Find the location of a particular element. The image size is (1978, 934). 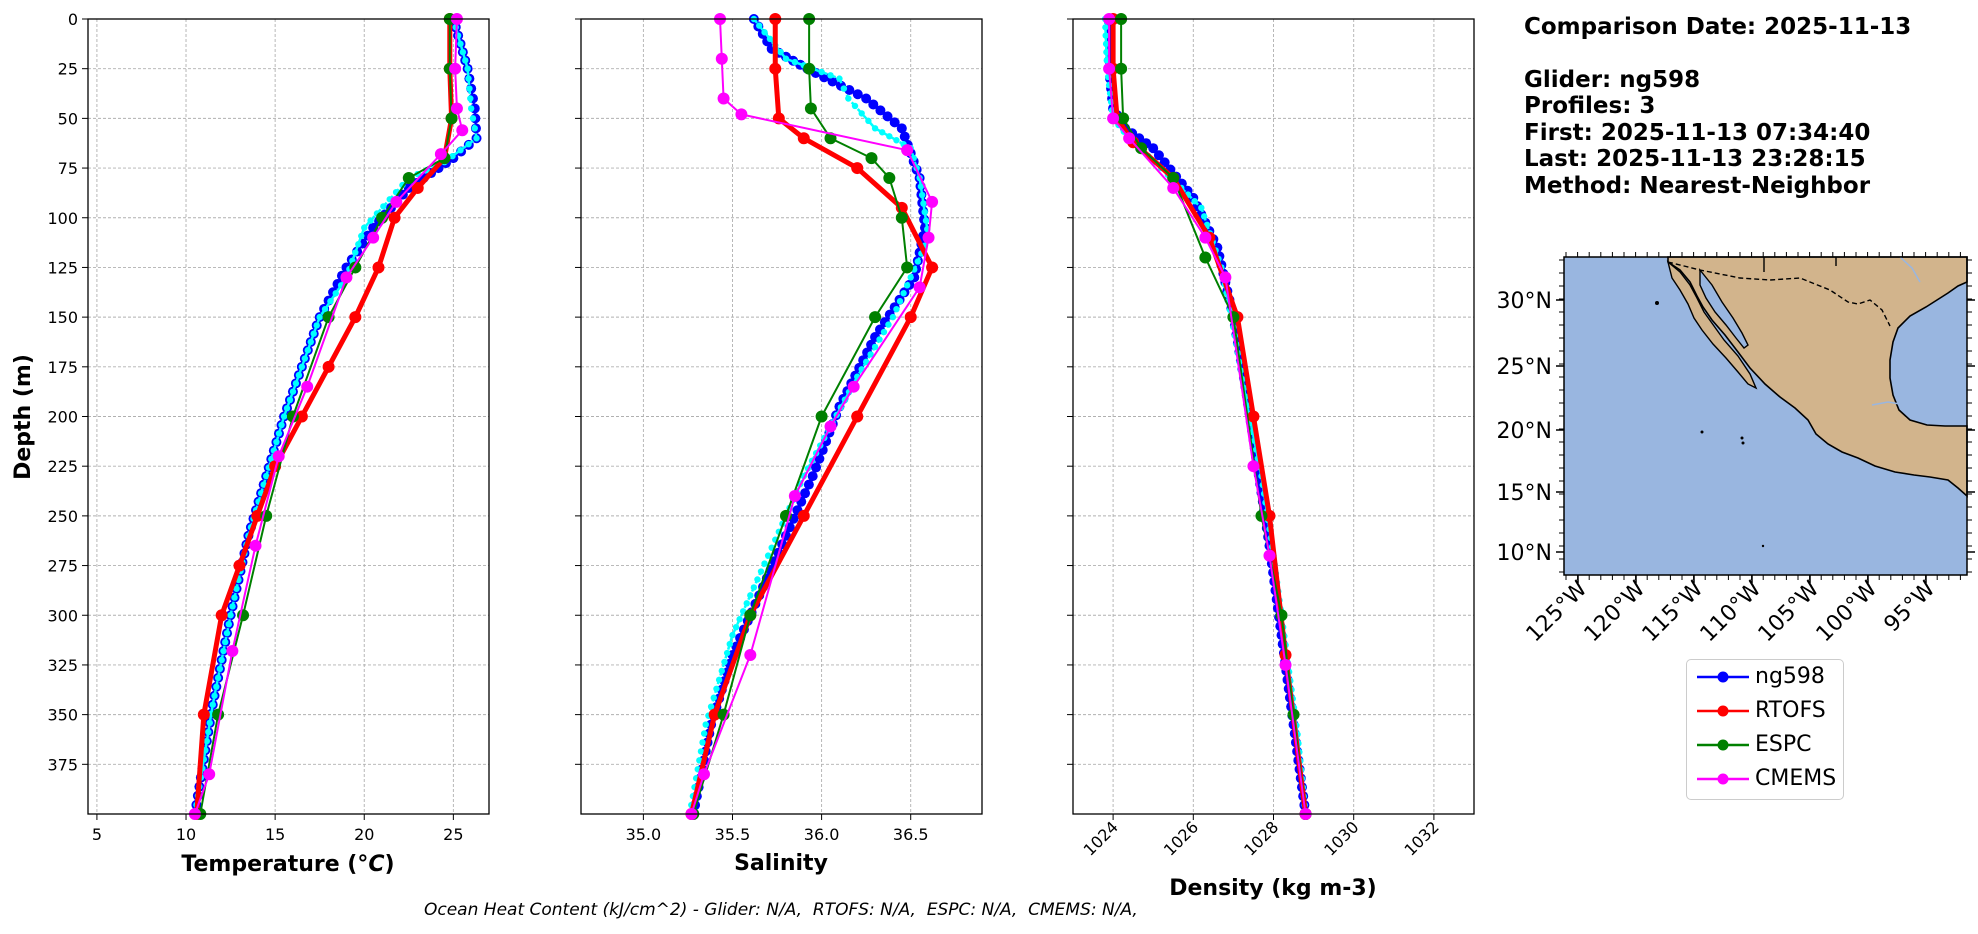

map-baja-peninsula is located at coordinates (1712, 325).